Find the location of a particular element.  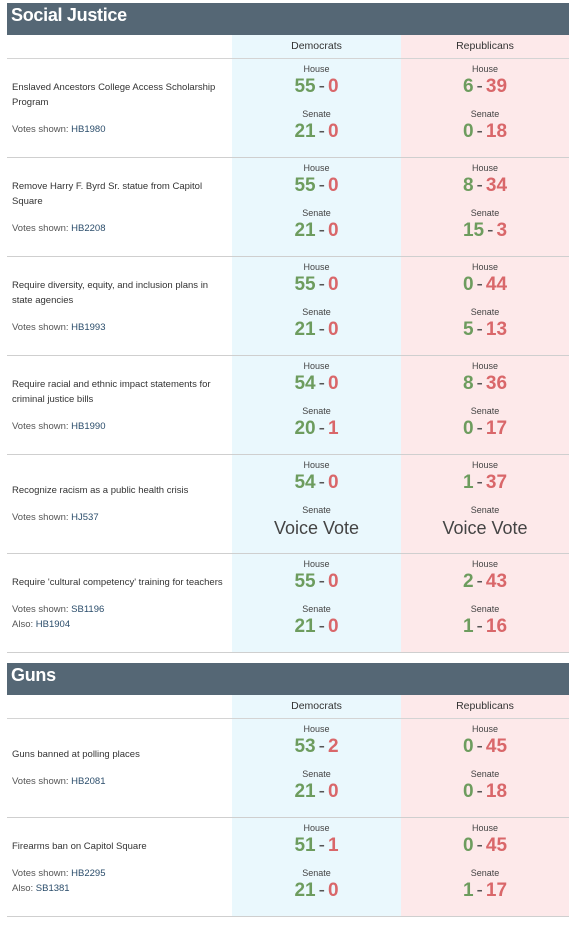

vote-count: 2-43 is located at coordinates (485, 582).